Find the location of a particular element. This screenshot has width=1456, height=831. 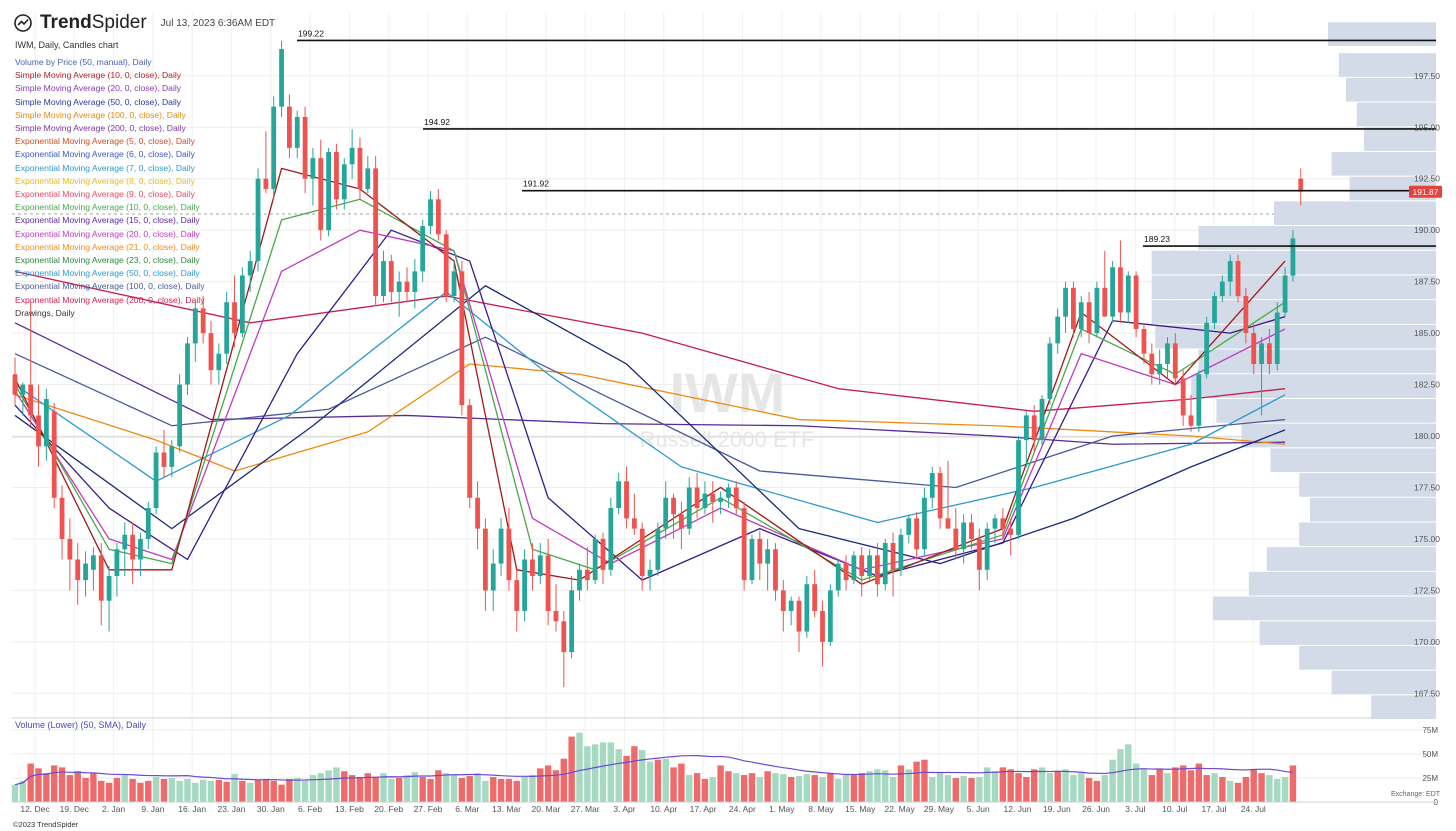

brand-prefix: Trend is located at coordinates (66, 22).